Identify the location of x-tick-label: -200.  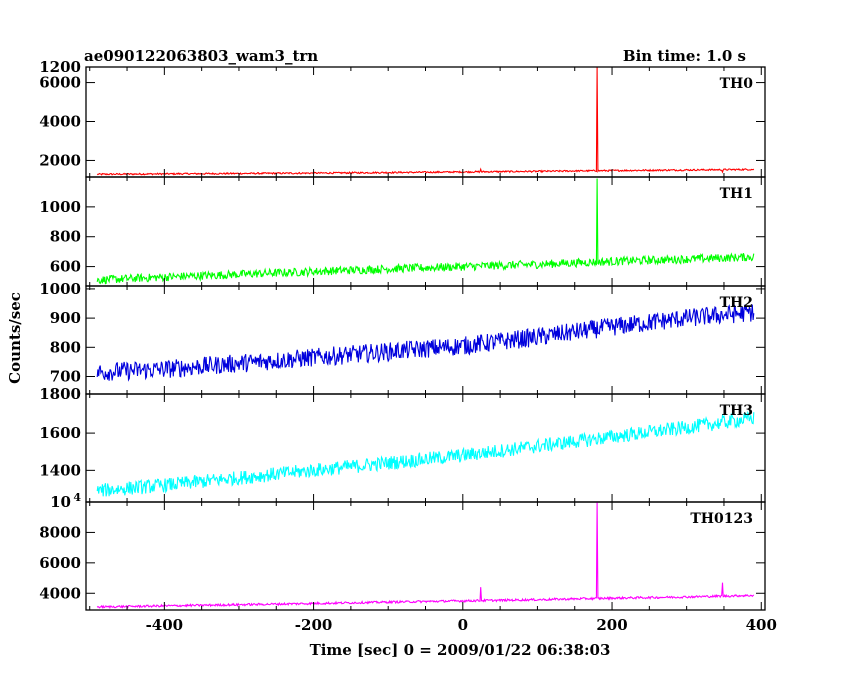
(314, 625).